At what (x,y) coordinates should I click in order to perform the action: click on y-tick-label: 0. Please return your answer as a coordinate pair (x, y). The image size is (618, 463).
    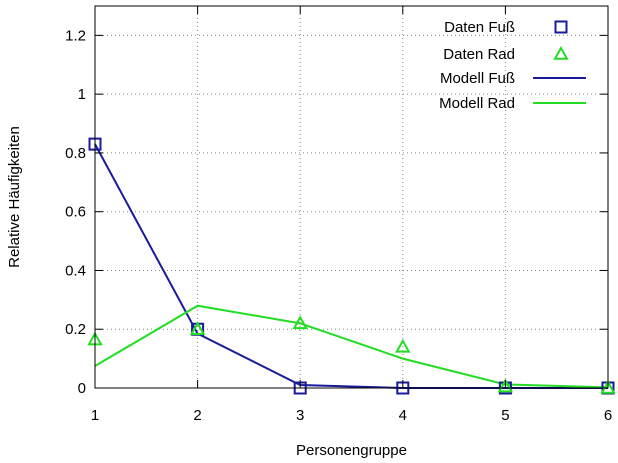
    Looking at the image, I should click on (82, 388).